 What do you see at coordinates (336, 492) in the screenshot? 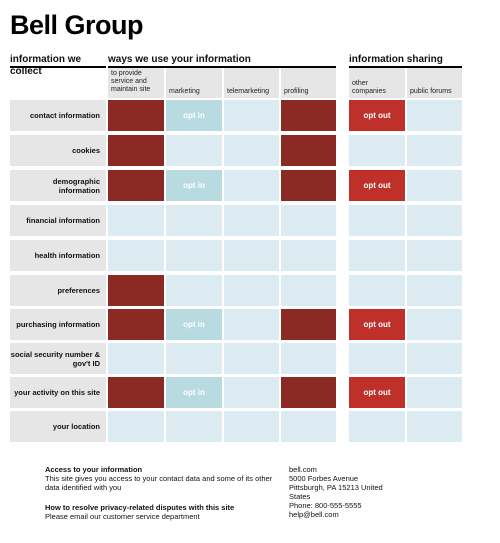
I see `contact-city: Pittsburgh, PA 15213 United States` at bounding box center [336, 492].